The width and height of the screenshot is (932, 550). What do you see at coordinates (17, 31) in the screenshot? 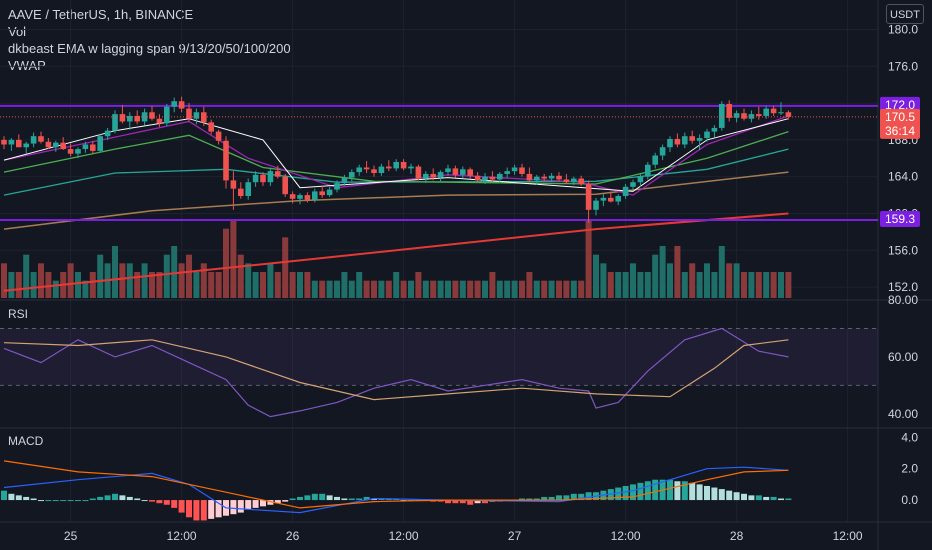
I see `volume-indicator-label: Vol` at bounding box center [17, 31].